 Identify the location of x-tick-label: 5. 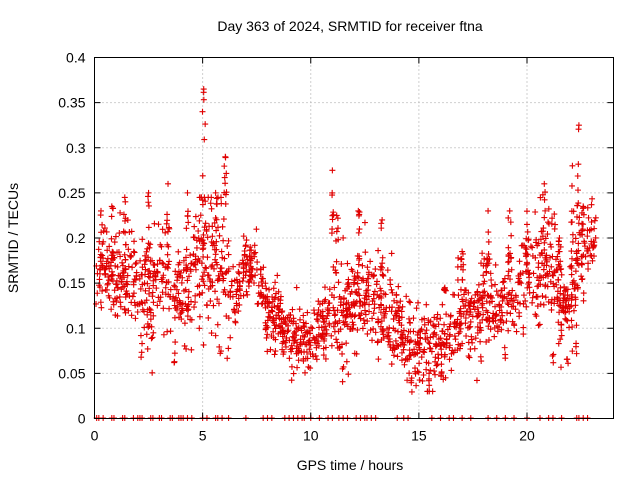
(203, 436).